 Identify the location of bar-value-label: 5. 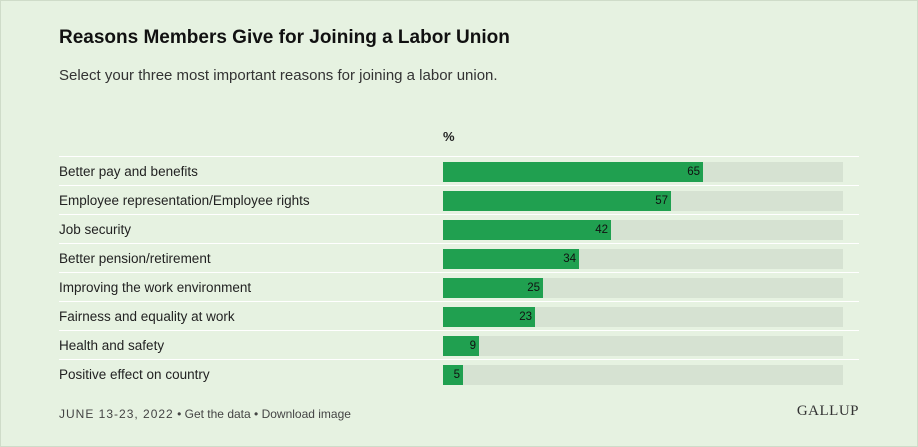
(456, 375).